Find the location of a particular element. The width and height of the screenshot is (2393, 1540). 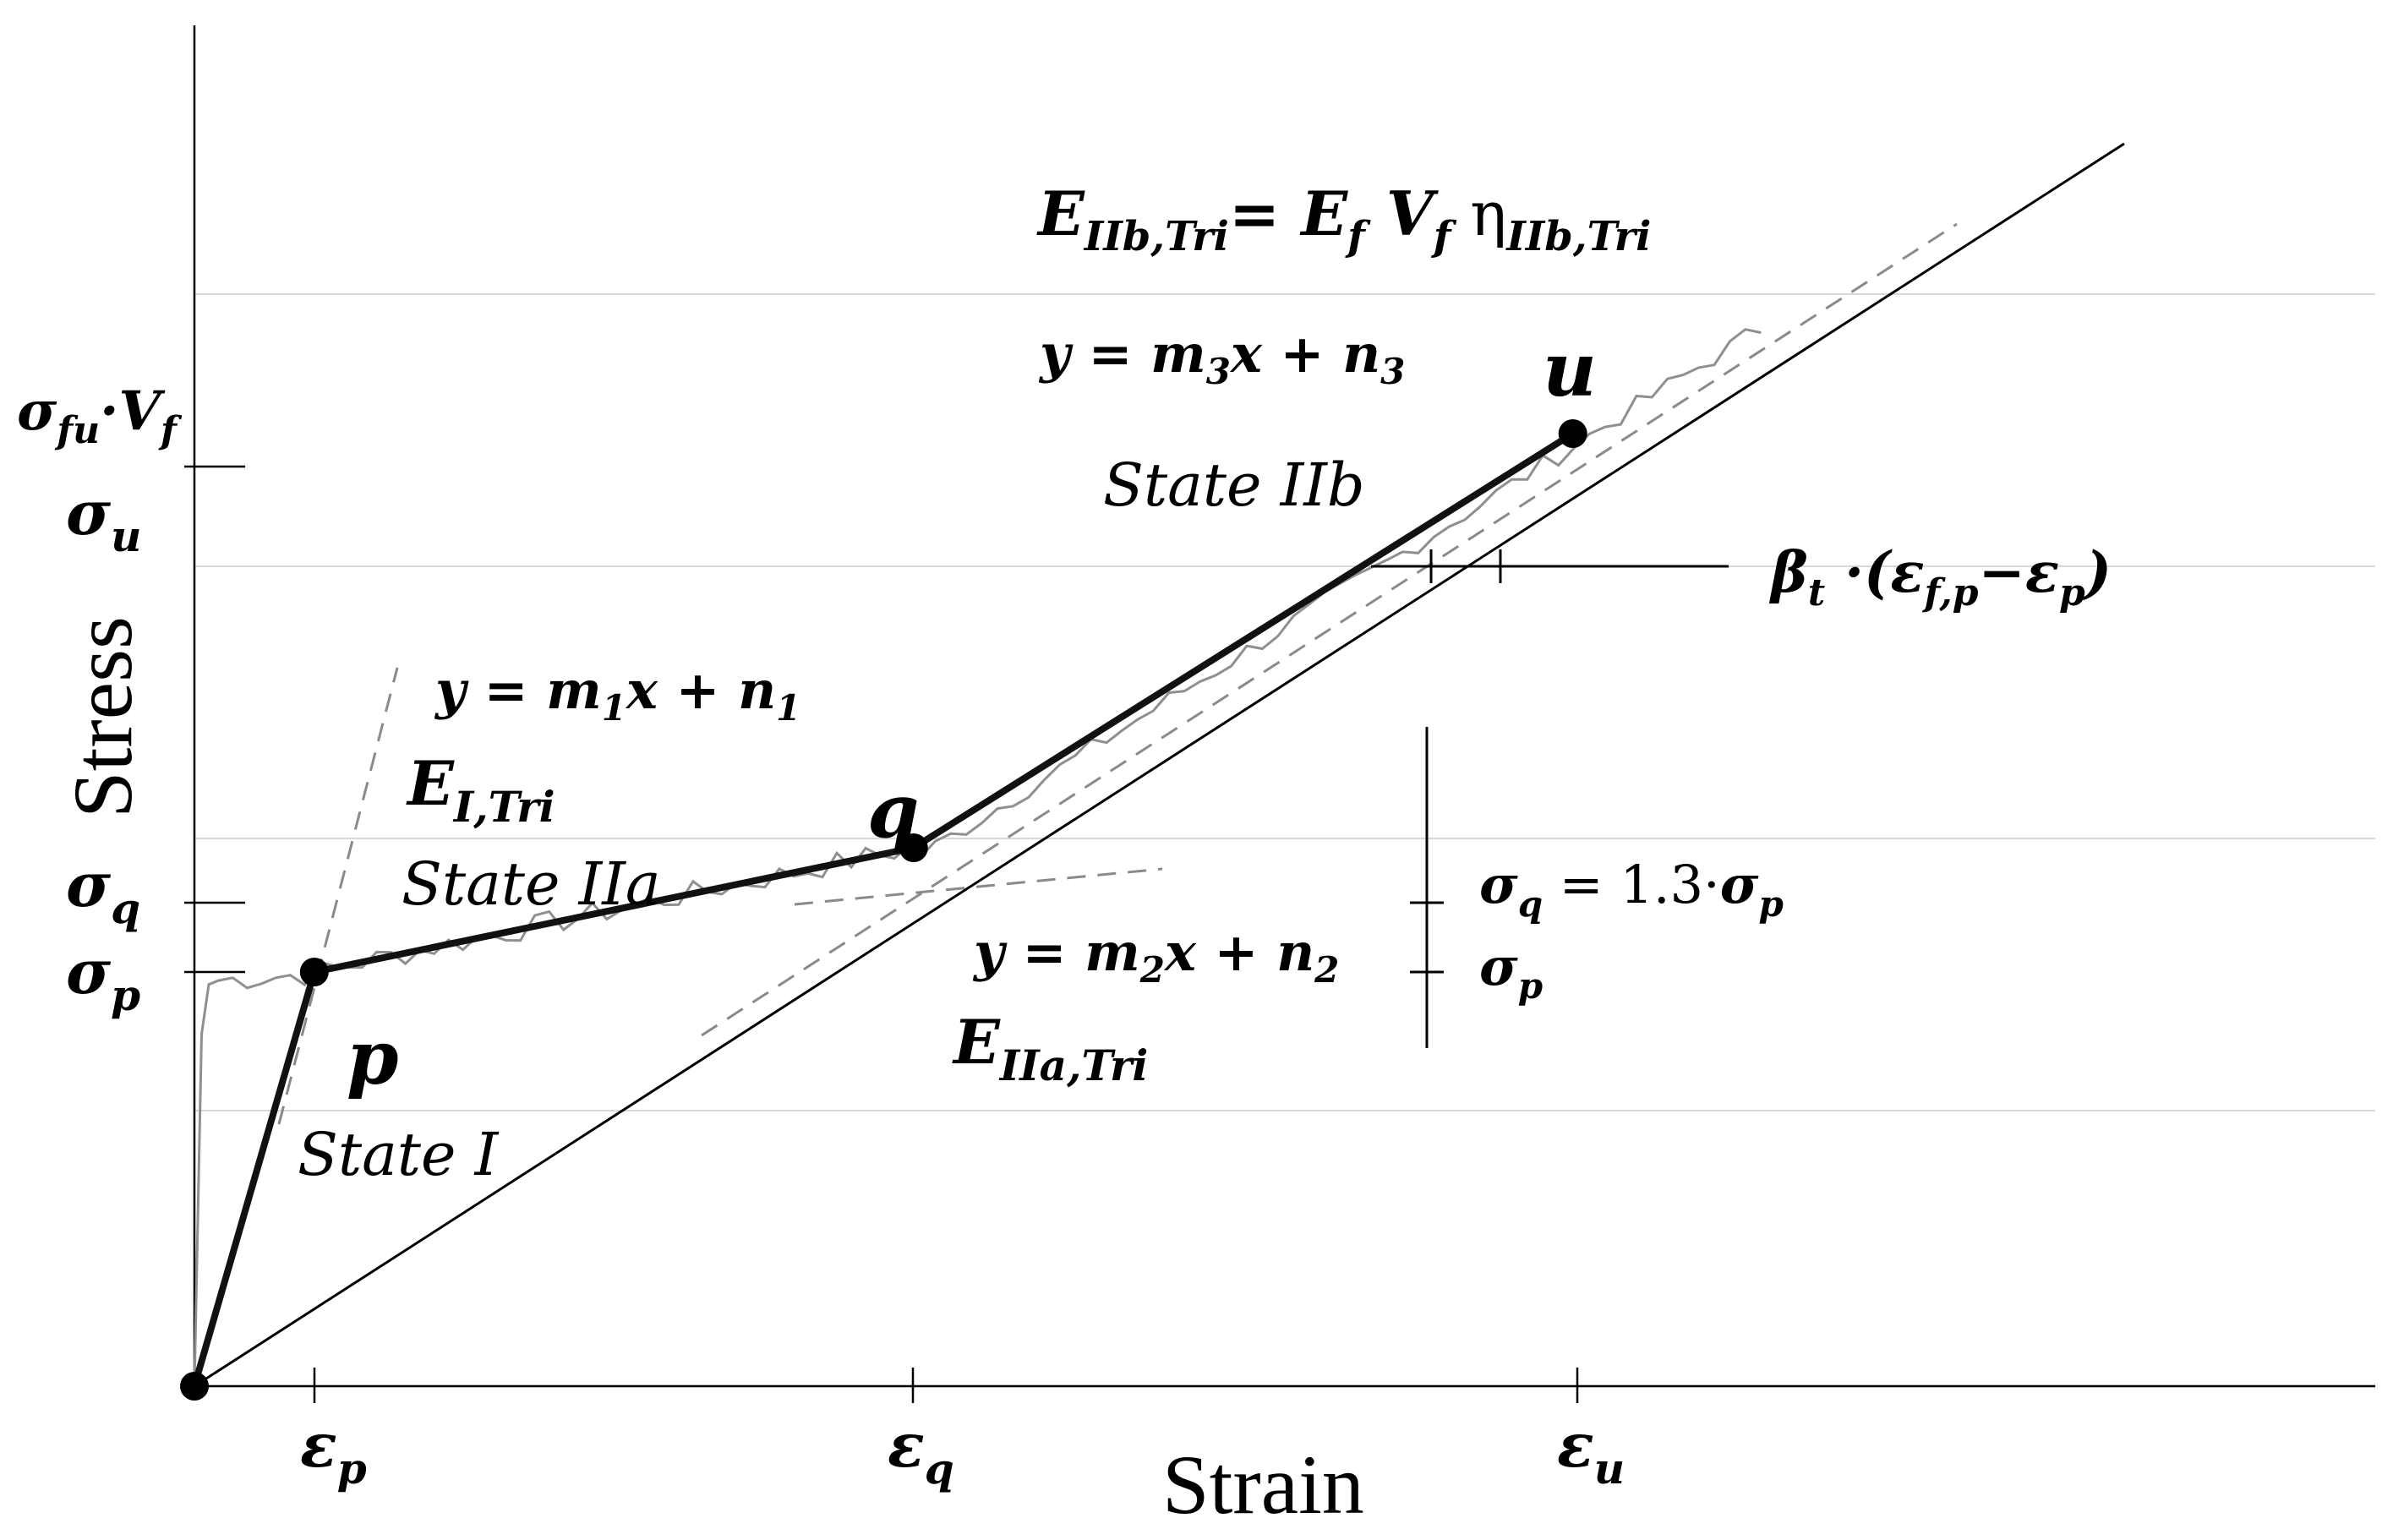

y-tick-label-q: σq is located at coordinates (103, 891).